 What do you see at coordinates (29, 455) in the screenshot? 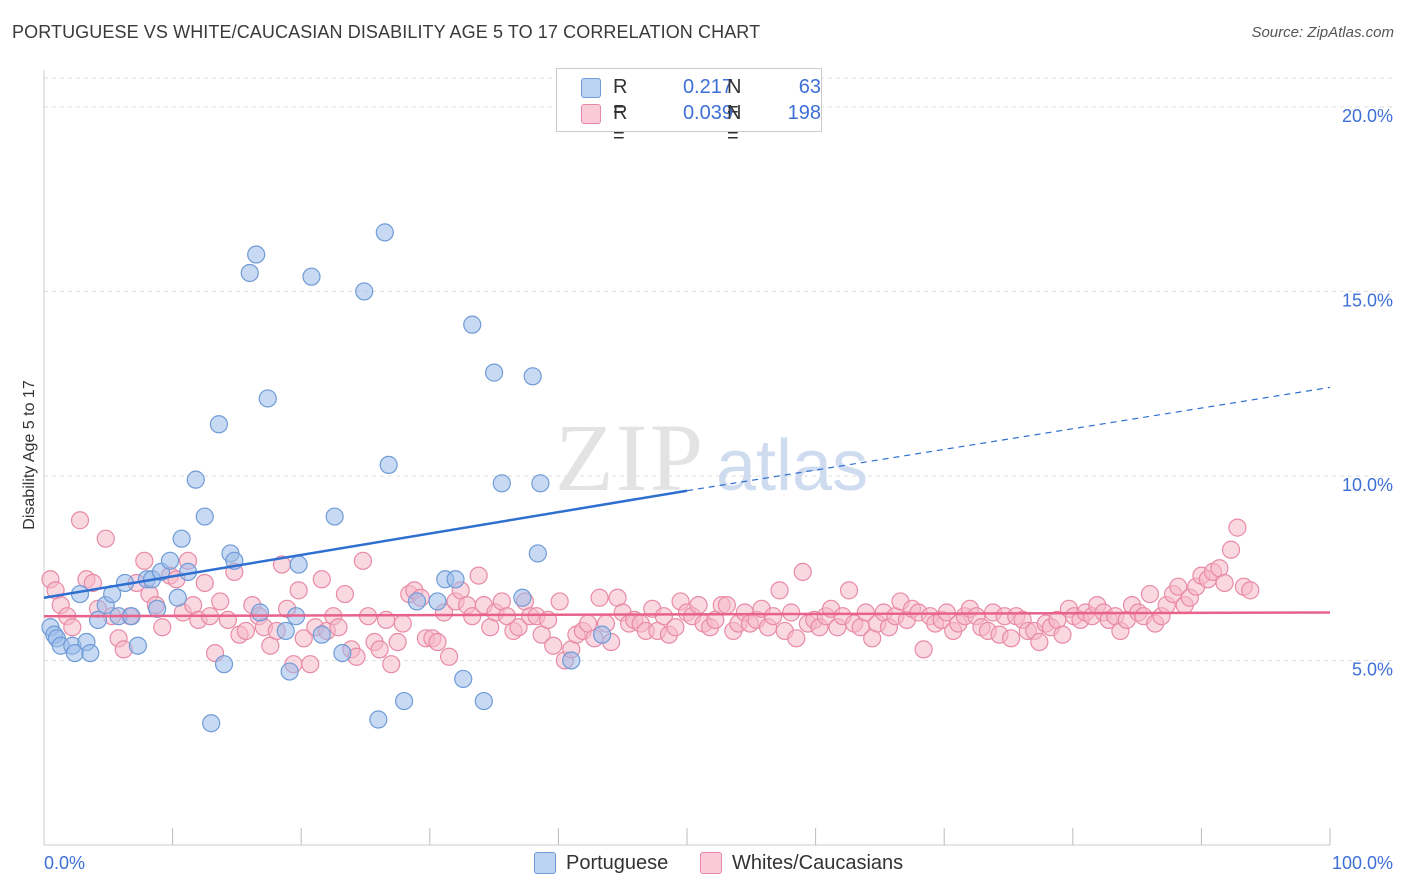
I see `y-axis-label: Disability Age 5 to 17` at bounding box center [29, 455].